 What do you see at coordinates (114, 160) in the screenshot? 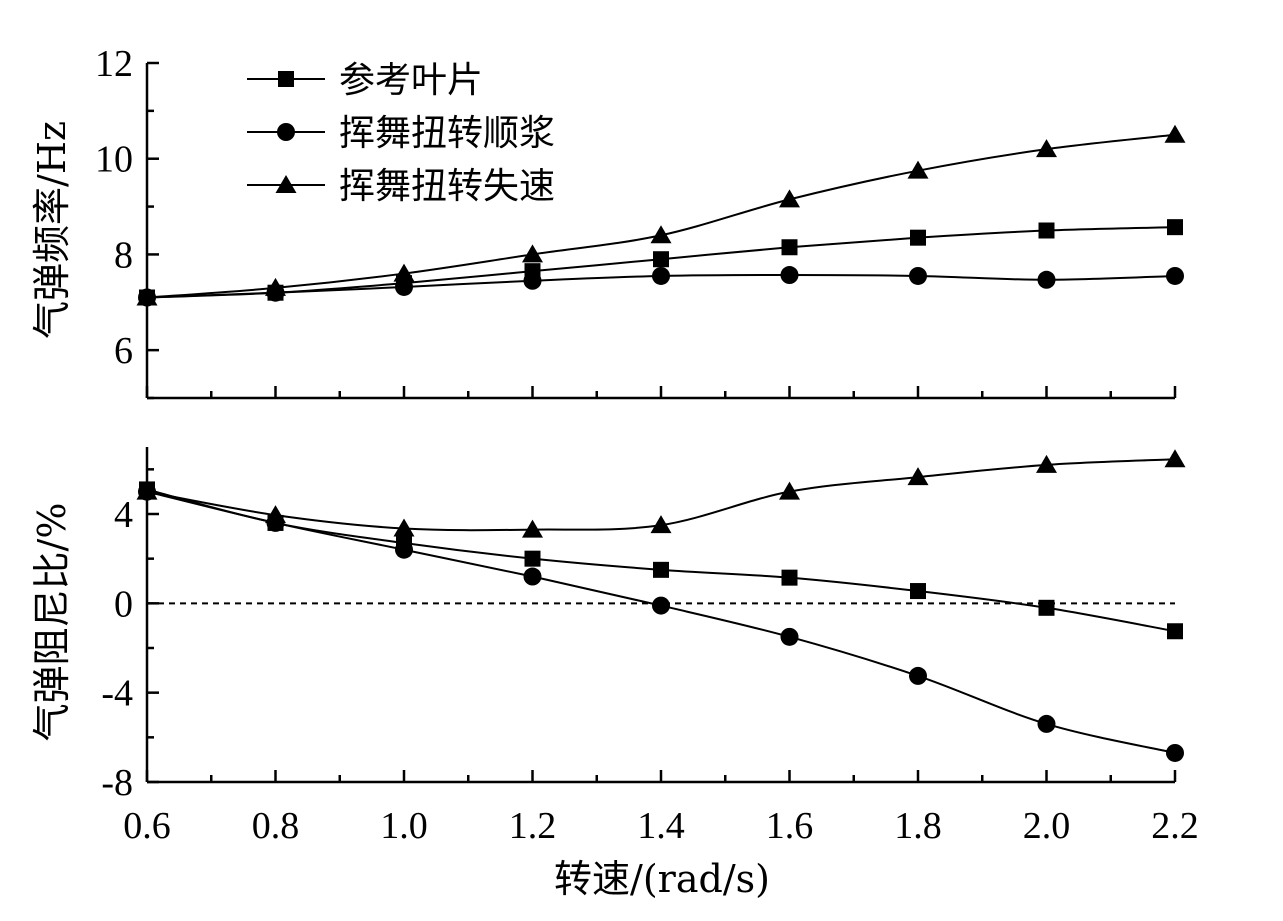
I see `top-y-tick-label: 10` at bounding box center [114, 160].